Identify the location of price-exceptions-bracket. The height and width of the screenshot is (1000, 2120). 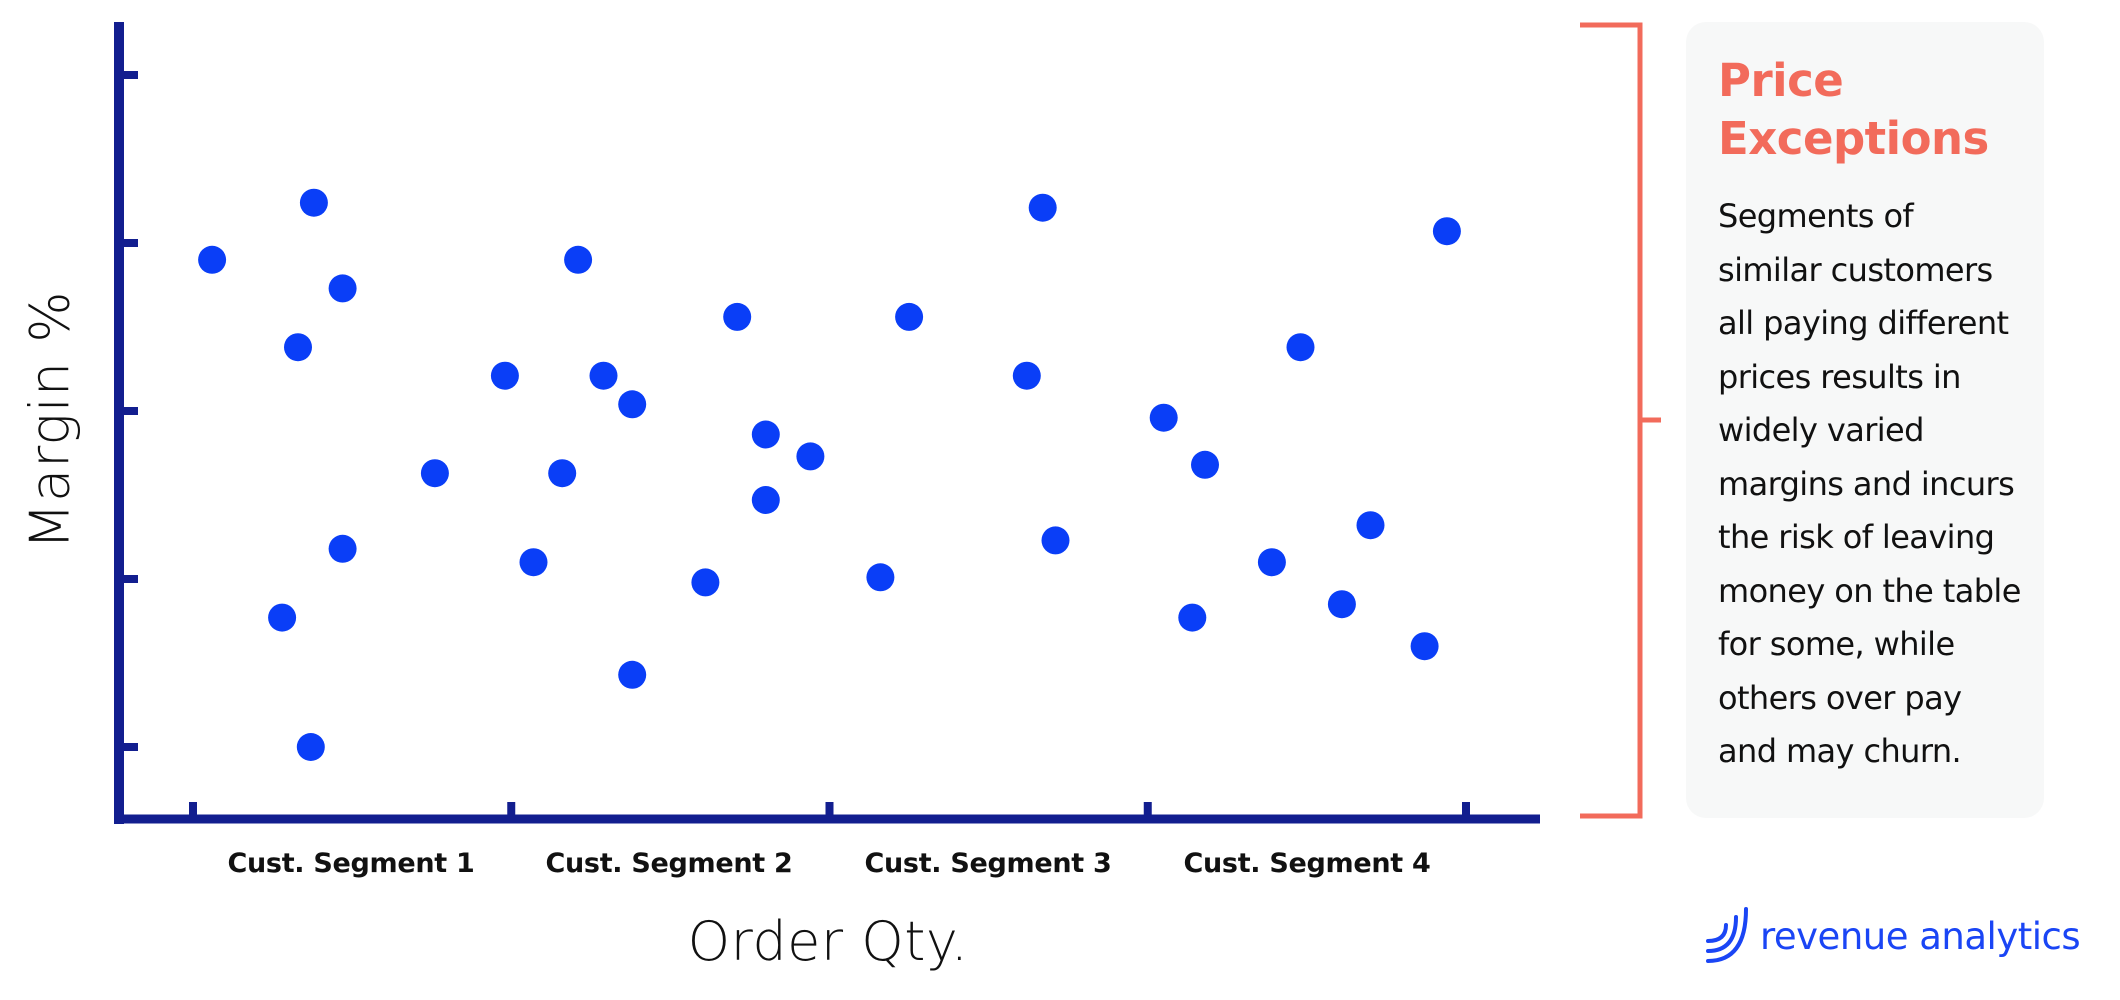
(1620, 420).